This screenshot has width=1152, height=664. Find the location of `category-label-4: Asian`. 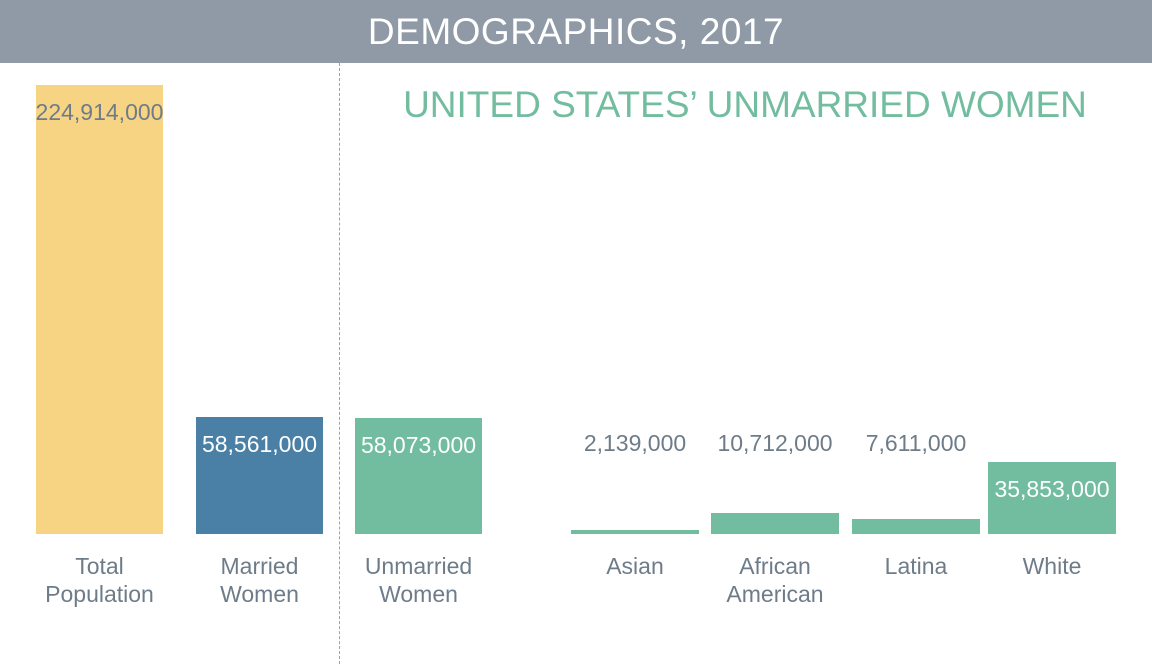

category-label-4: Asian is located at coordinates (635, 566).